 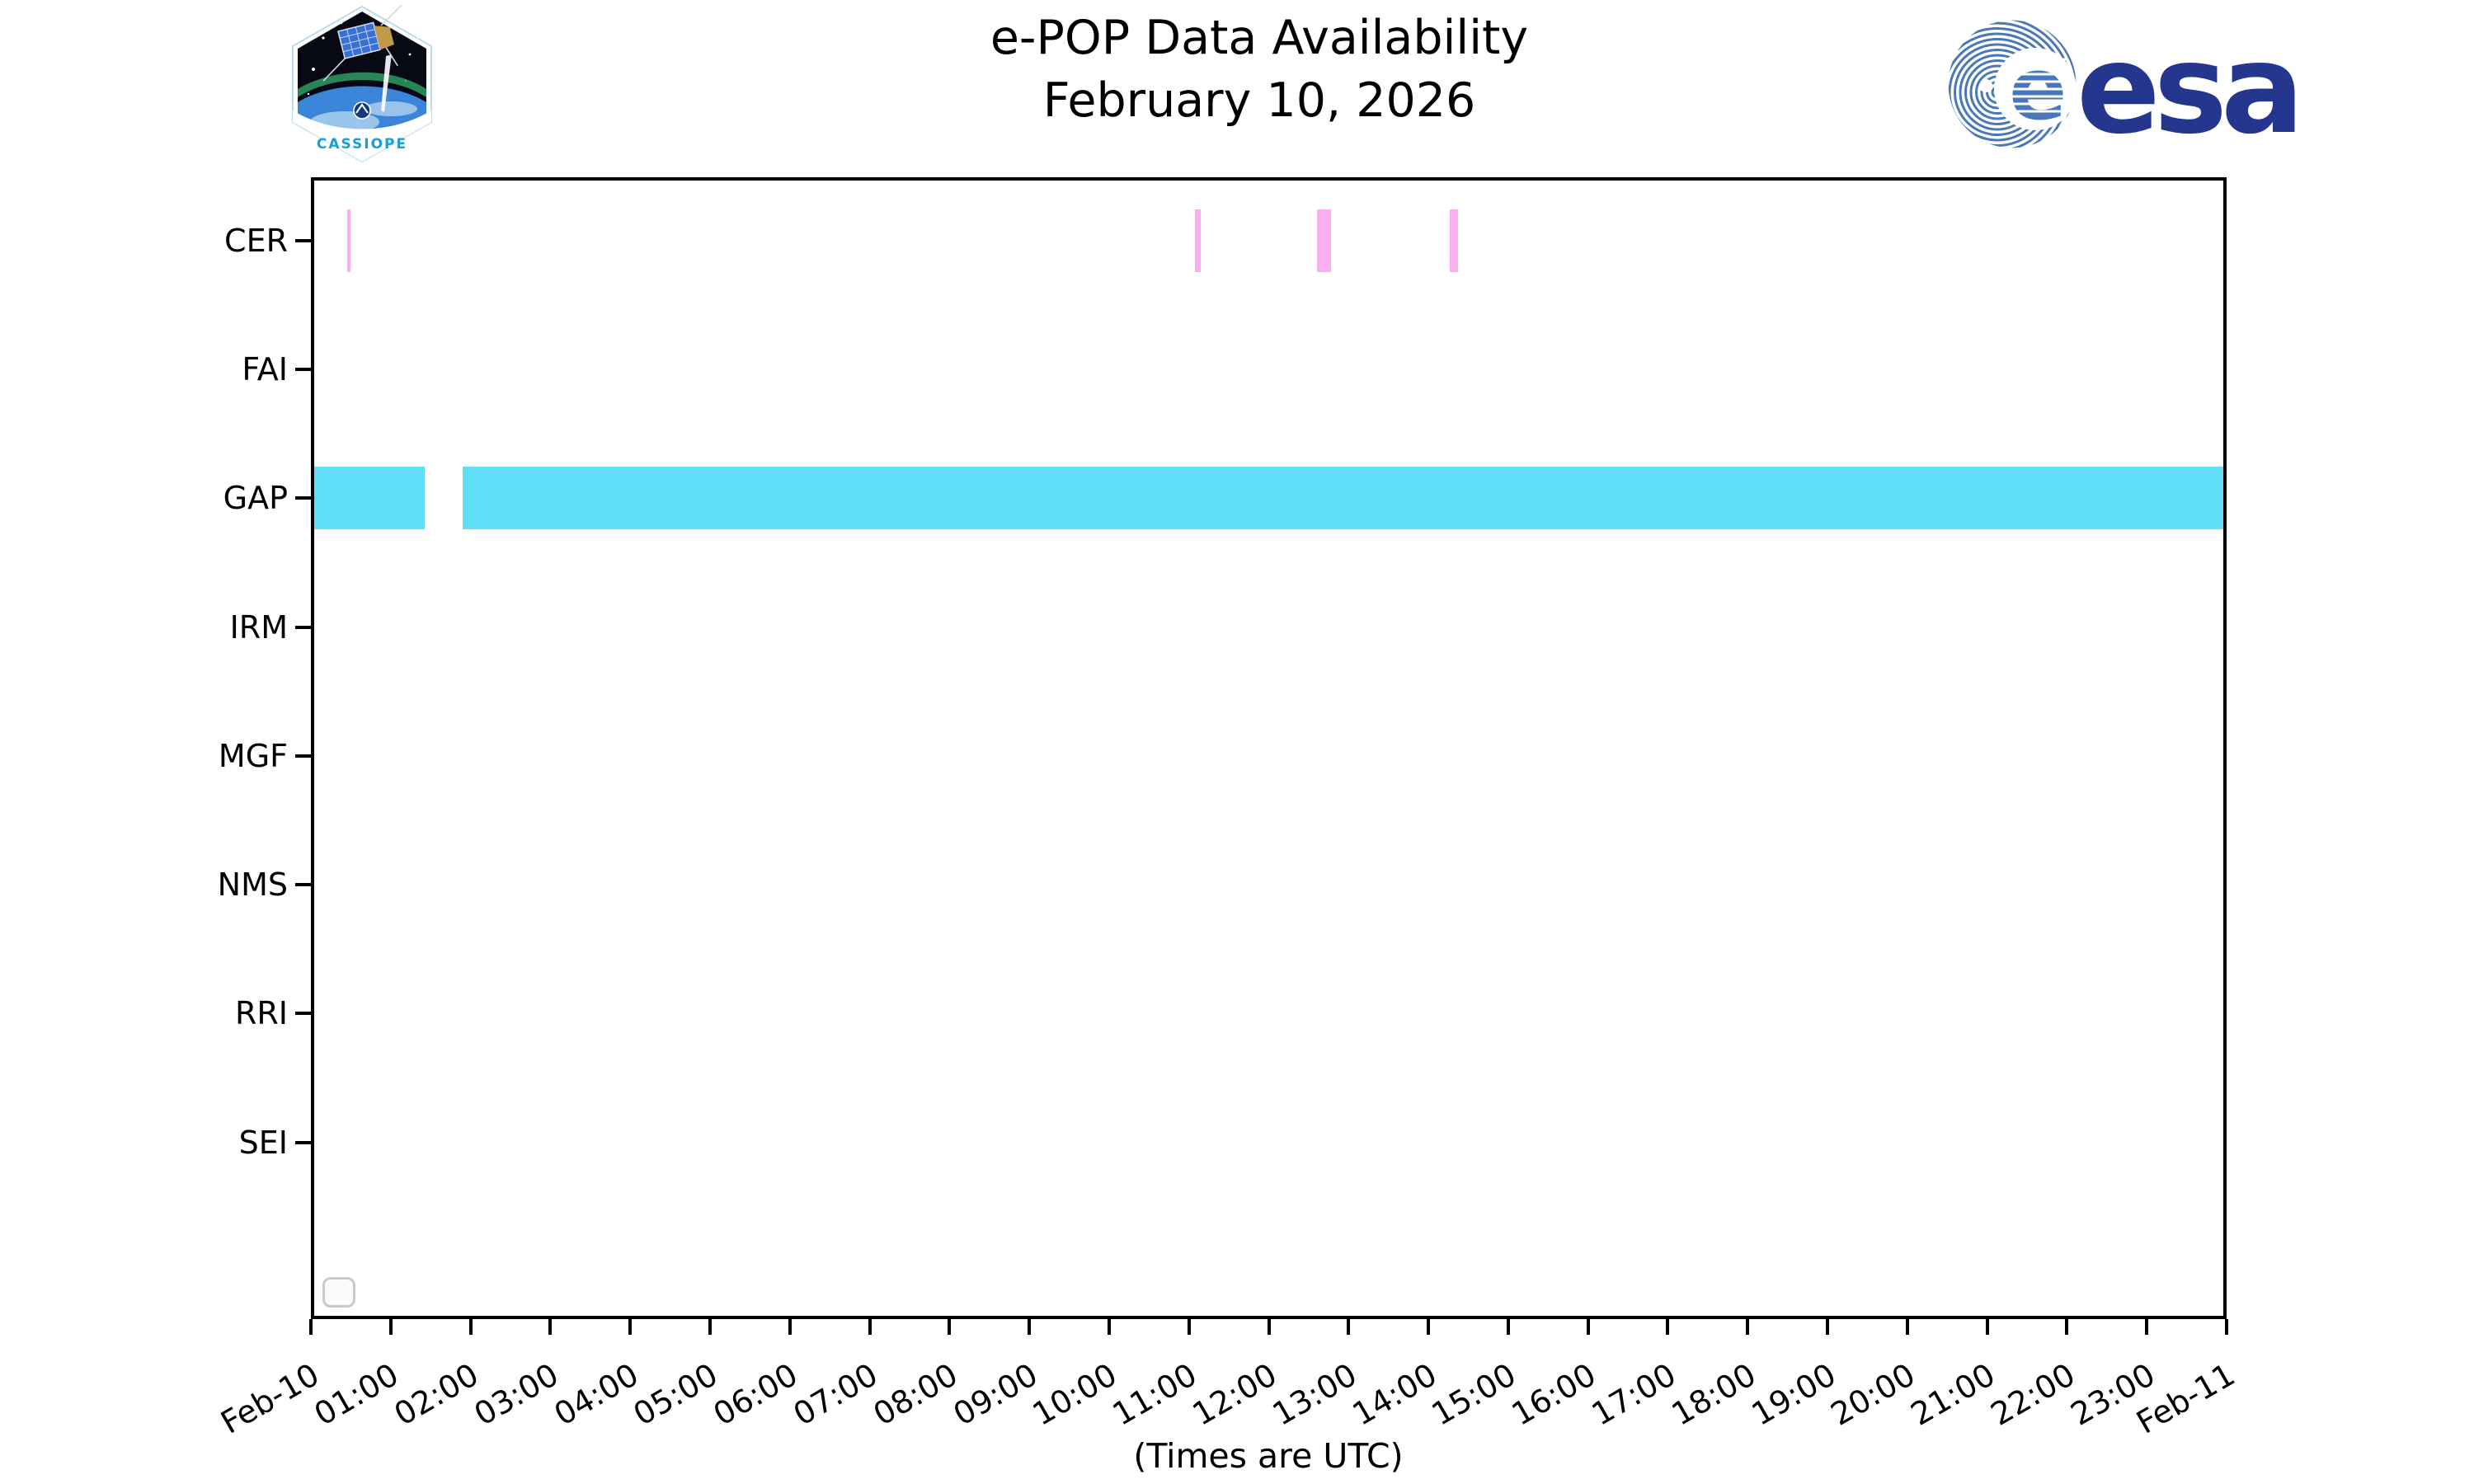 What do you see at coordinates (265, 369) in the screenshot?
I see `y-label-fai: FAI` at bounding box center [265, 369].